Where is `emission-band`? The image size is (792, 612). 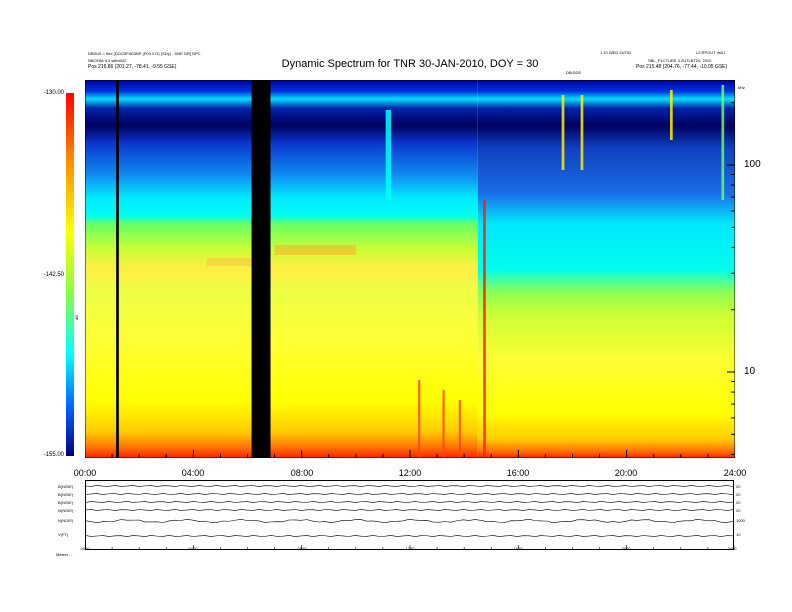 emission-band is located at coordinates (315, 250).